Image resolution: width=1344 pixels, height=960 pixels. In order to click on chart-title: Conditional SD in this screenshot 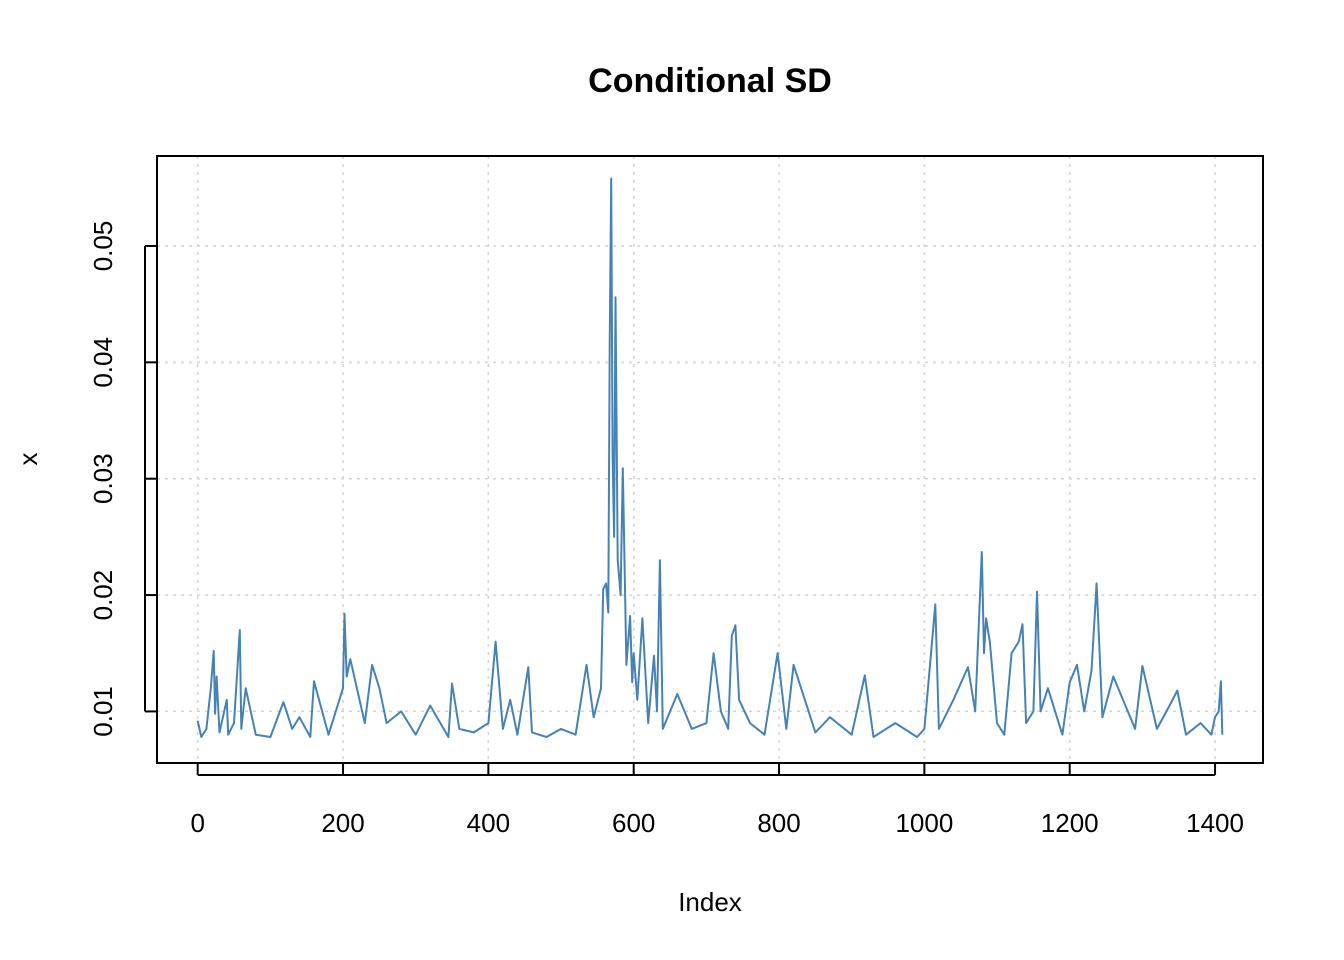, I will do `click(710, 81)`.